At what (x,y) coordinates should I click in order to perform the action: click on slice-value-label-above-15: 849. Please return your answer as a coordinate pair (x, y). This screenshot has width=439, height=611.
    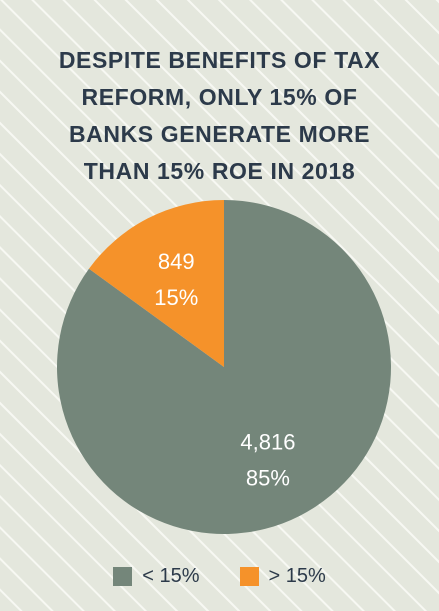
    Looking at the image, I should click on (176, 261).